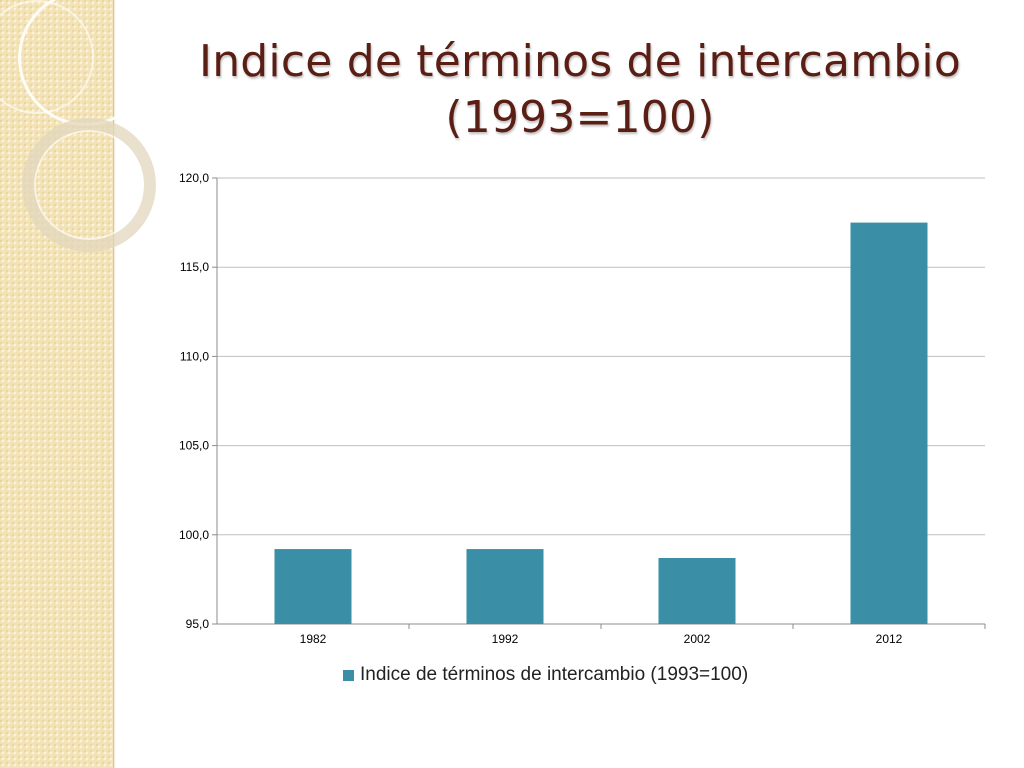  What do you see at coordinates (194, 178) in the screenshot?
I see `y-tick-label: 120,0` at bounding box center [194, 178].